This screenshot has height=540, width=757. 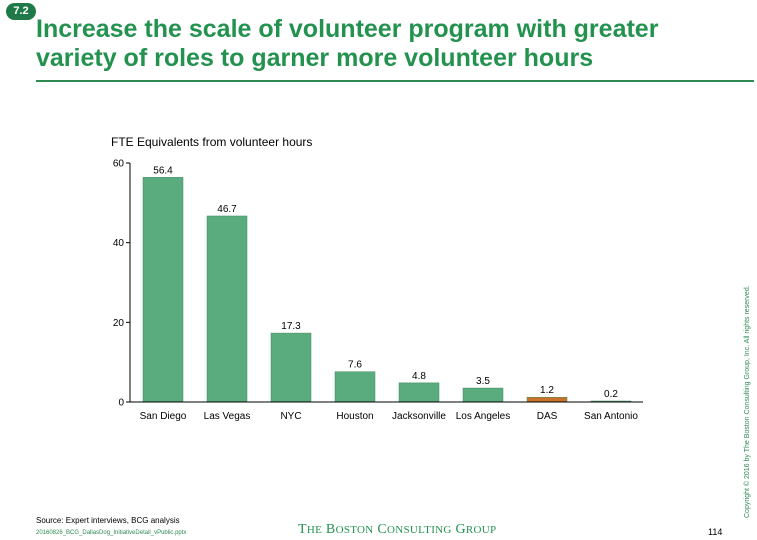 I want to click on category-label: DAS, so click(x=547, y=416).